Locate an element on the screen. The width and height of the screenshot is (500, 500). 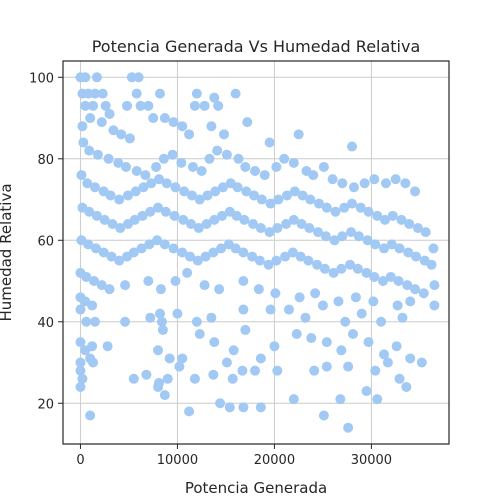
y-tick-label: 100 is located at coordinates (41, 78).